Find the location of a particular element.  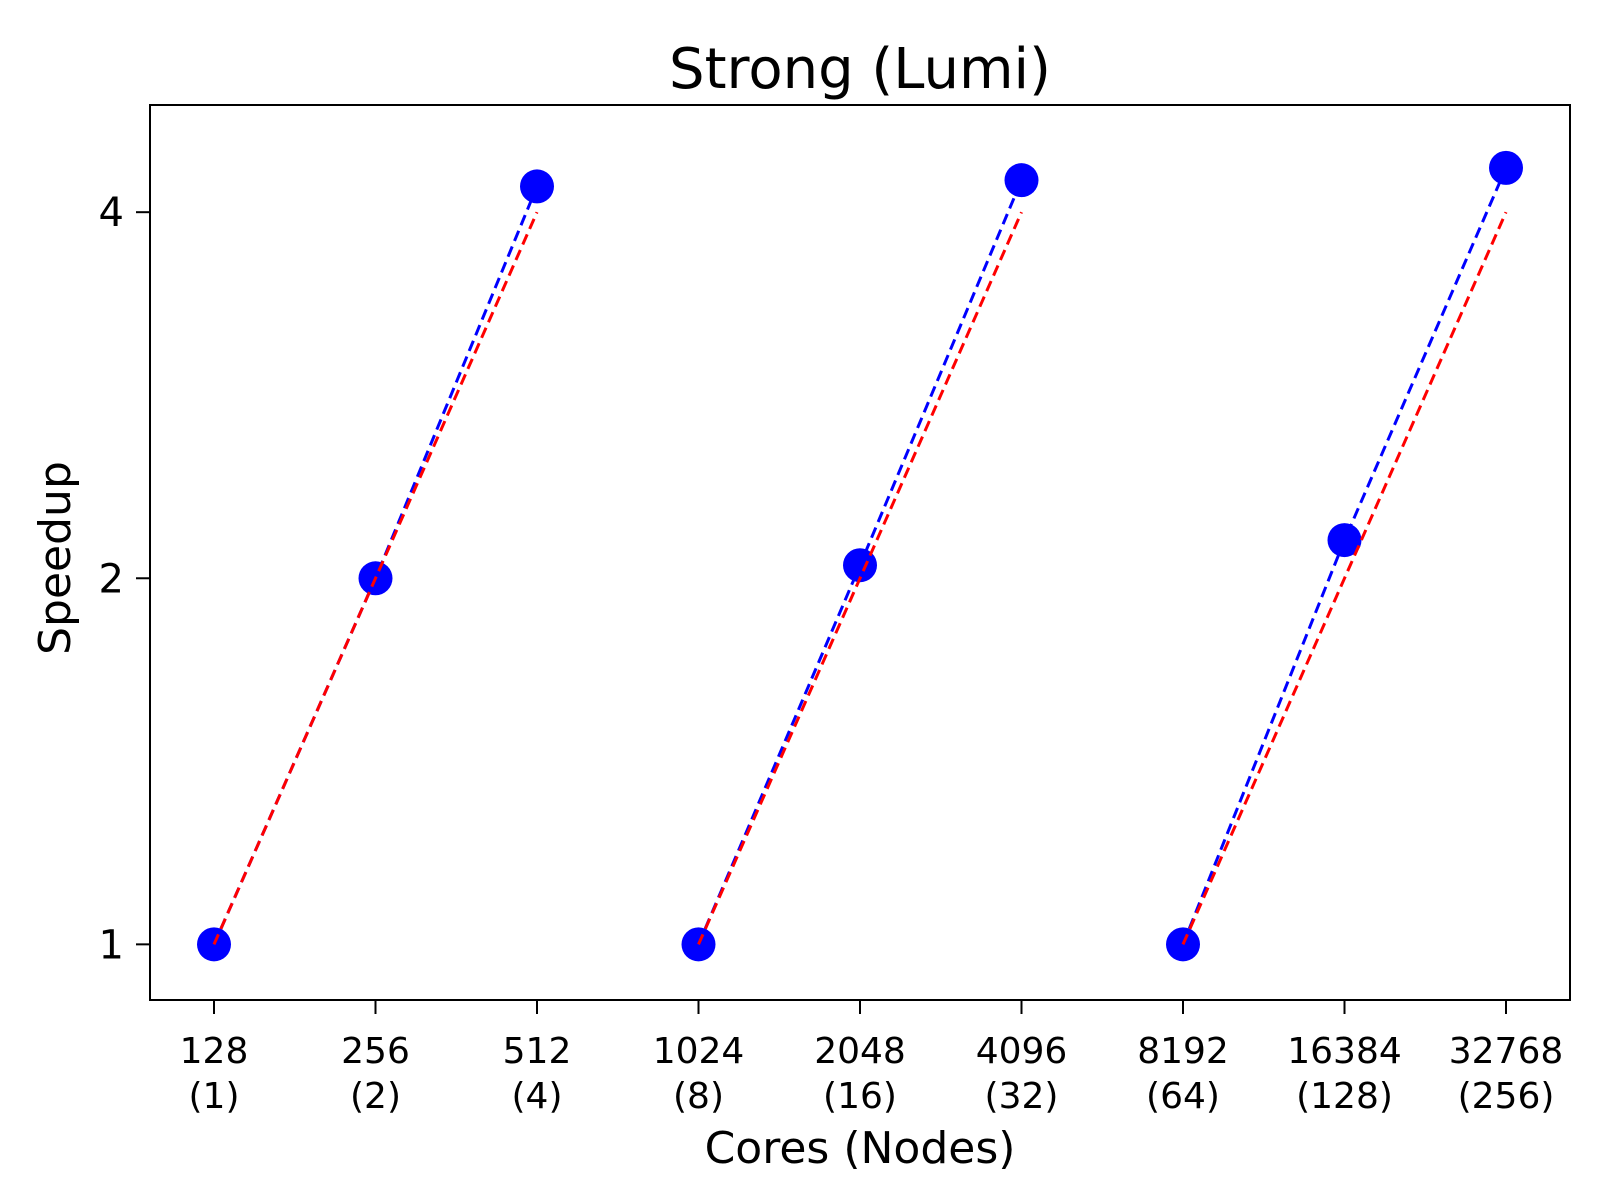

y-axis: 1 2 4 is located at coordinates (124, 579).